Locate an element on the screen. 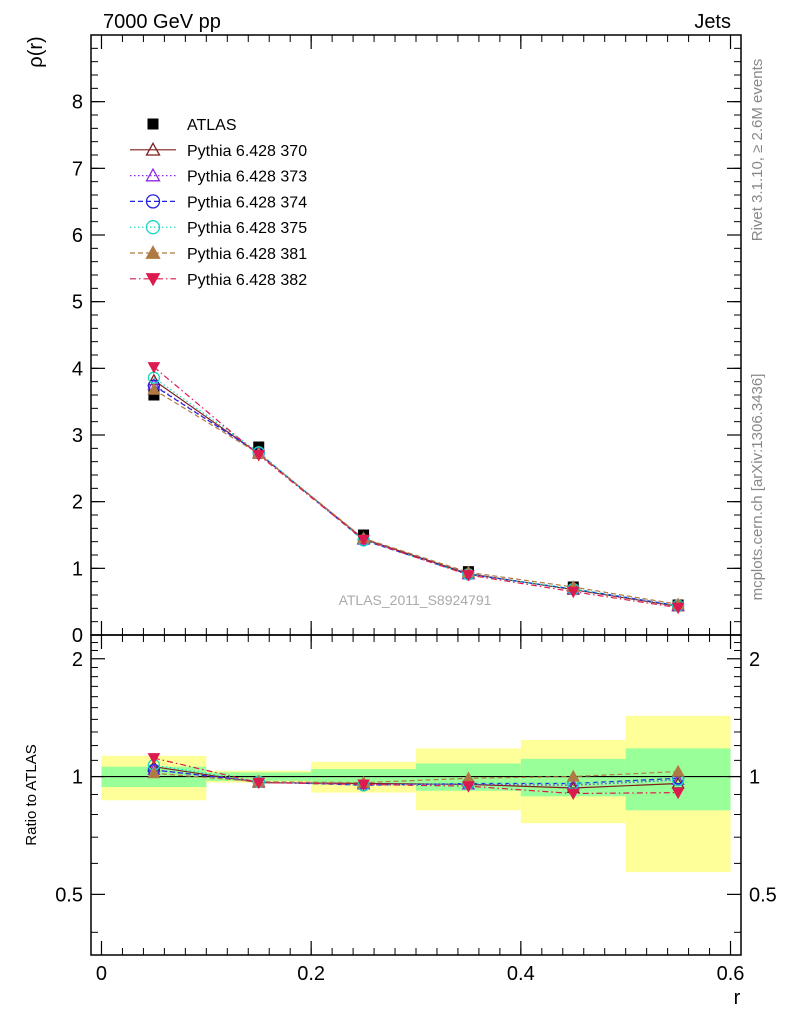 The width and height of the screenshot is (786, 1024). legend-label-4: Pythia 6.428 375 is located at coordinates (247, 228).